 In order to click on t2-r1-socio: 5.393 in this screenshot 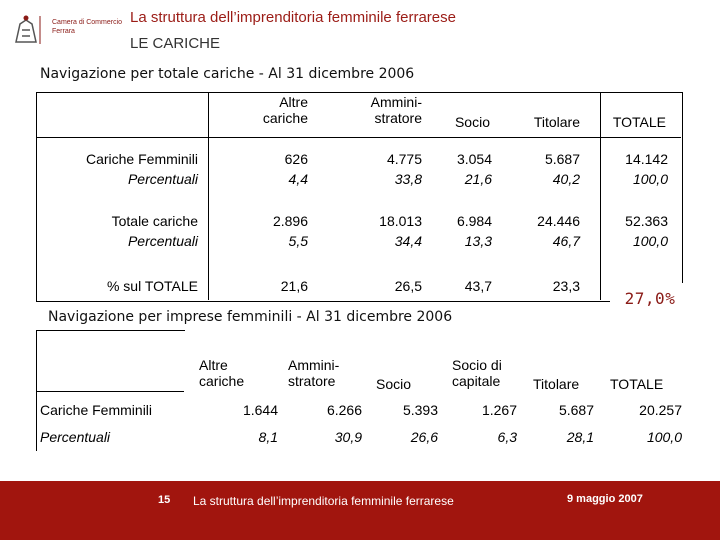, I will do `click(420, 410)`.